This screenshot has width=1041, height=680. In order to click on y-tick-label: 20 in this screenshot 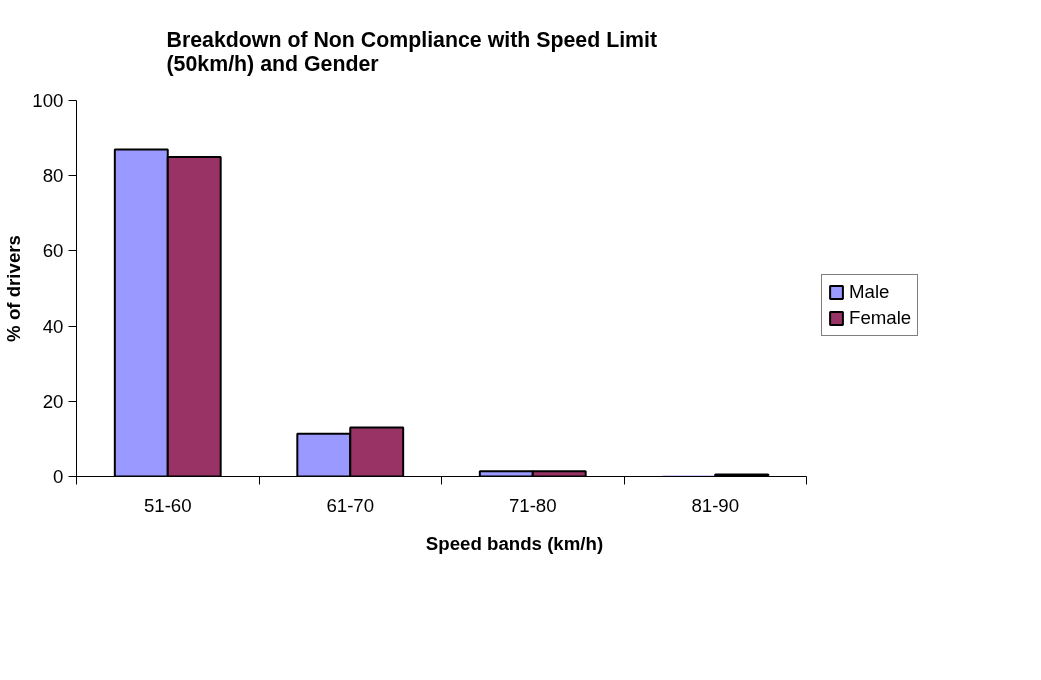, I will do `click(53, 401)`.